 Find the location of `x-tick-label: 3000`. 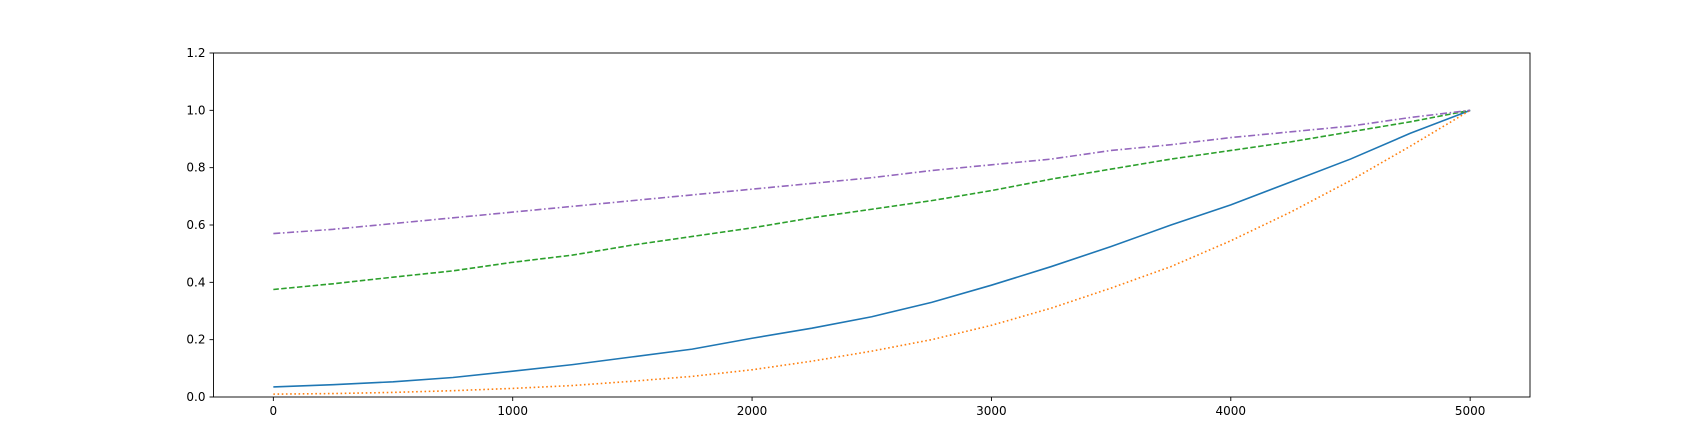

x-tick-label: 3000 is located at coordinates (991, 411).